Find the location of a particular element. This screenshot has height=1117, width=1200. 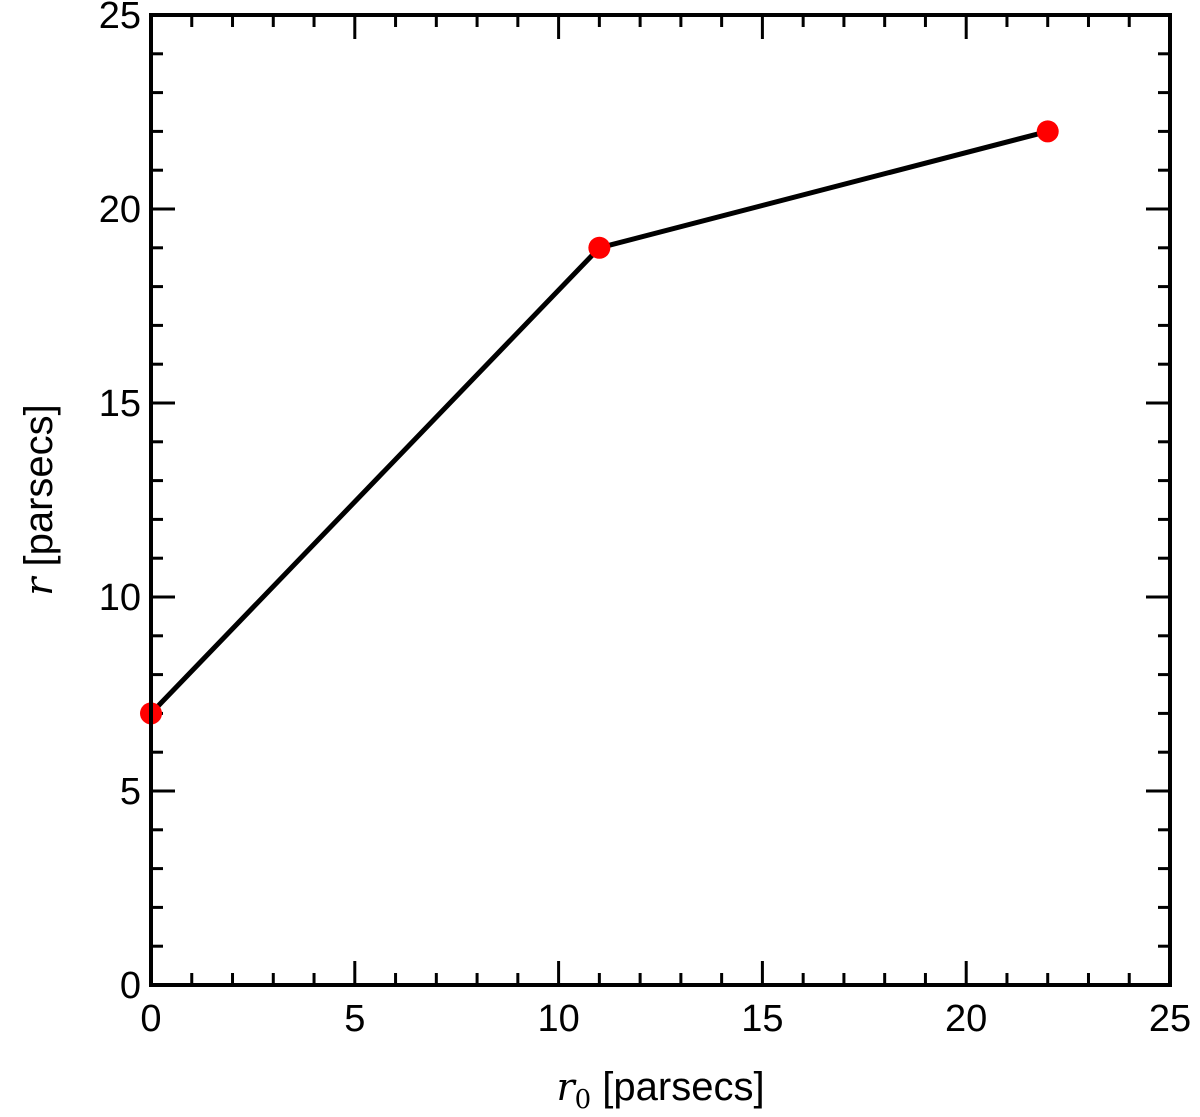

x-axis-label-var: r is located at coordinates (566, 1087).